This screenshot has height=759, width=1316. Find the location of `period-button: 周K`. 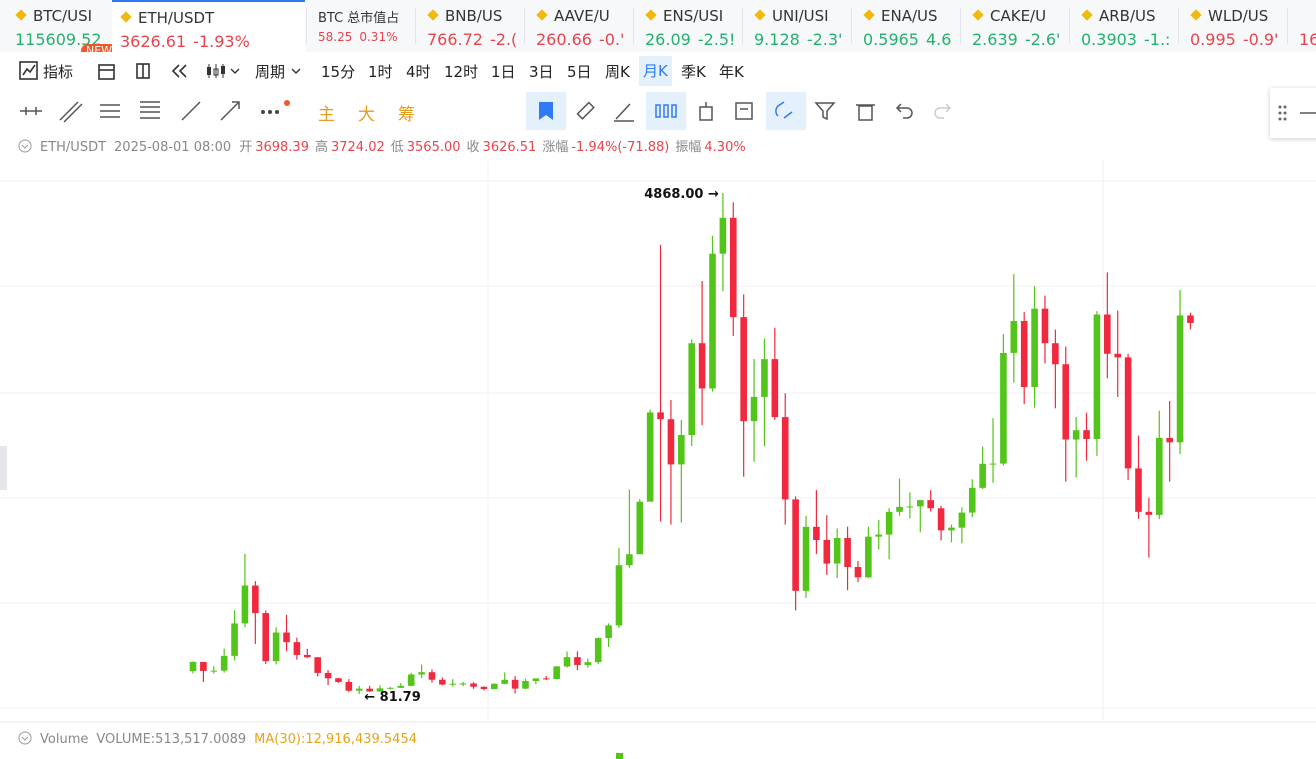

period-button: 周K is located at coordinates (617, 72).